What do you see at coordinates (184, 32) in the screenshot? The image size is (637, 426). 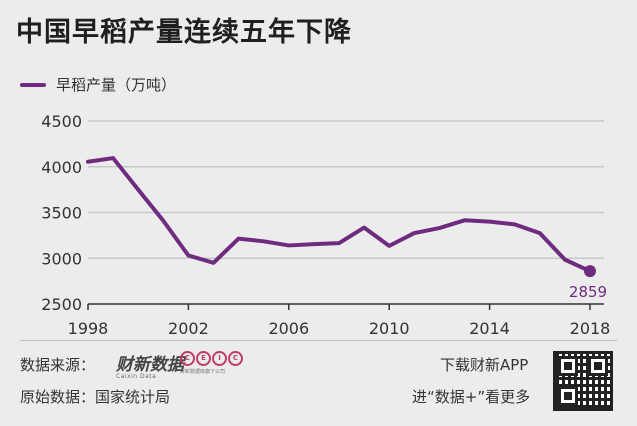 I see `chart-title: 中国早稻产量连续五年下降` at bounding box center [184, 32].